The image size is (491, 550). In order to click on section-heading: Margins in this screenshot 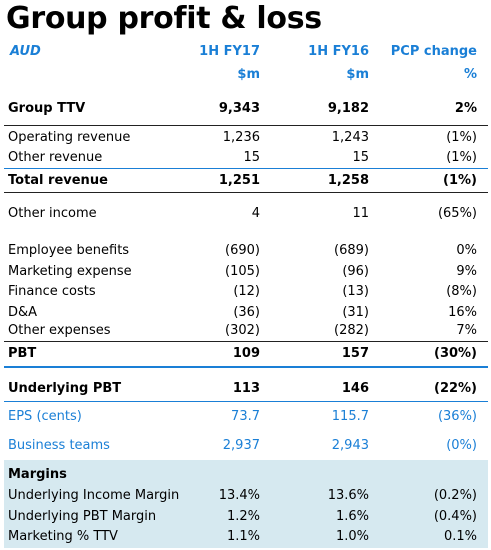, I will do `click(37, 474)`.